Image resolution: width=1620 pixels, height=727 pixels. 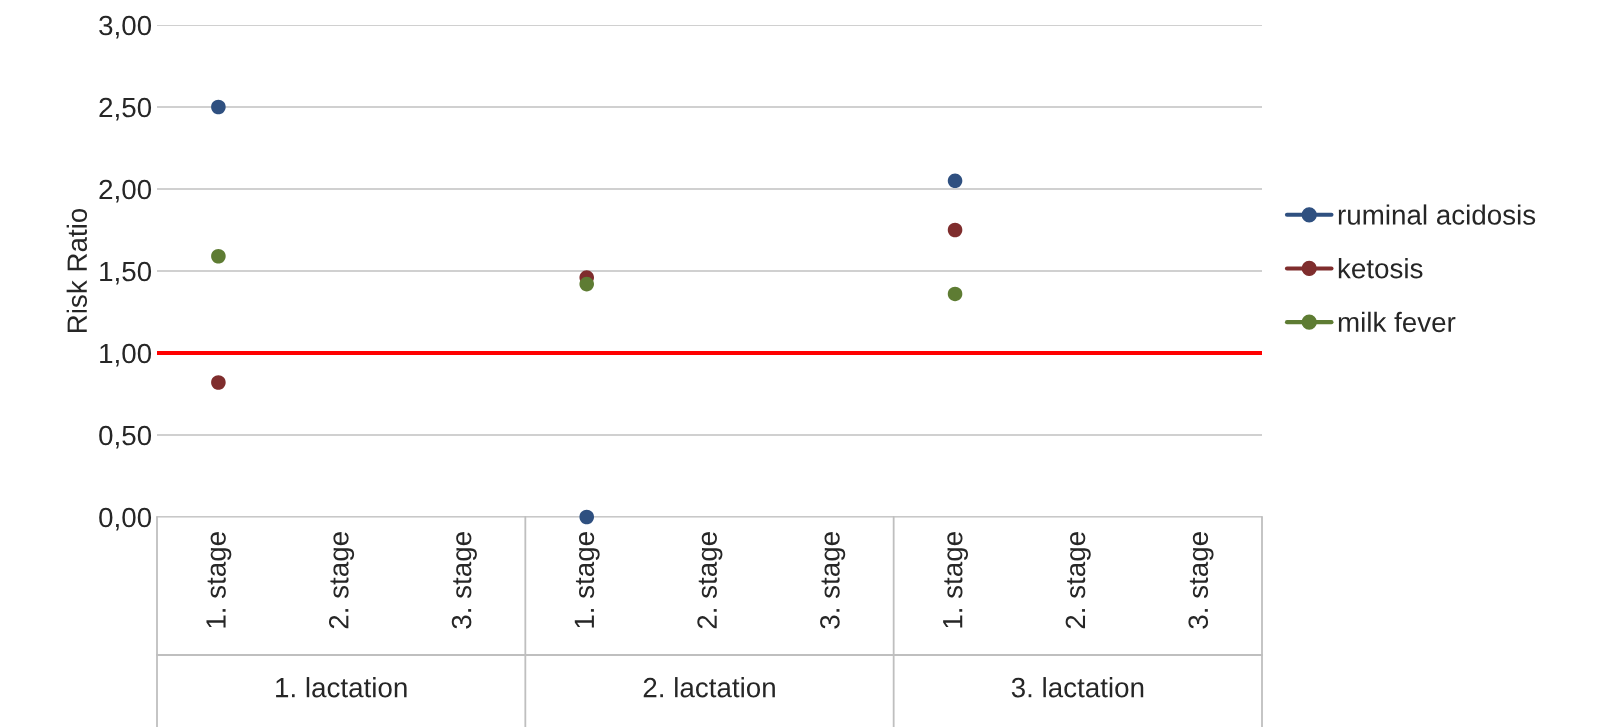 I want to click on y-tick-label: 2,00, so click(x=125, y=191).